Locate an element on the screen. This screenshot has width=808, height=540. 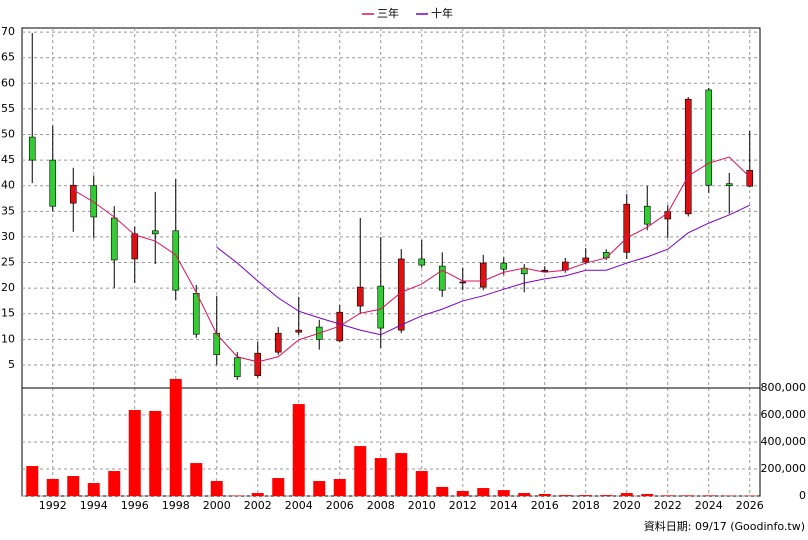
y-tick-label: 65 is located at coordinates (8, 57).